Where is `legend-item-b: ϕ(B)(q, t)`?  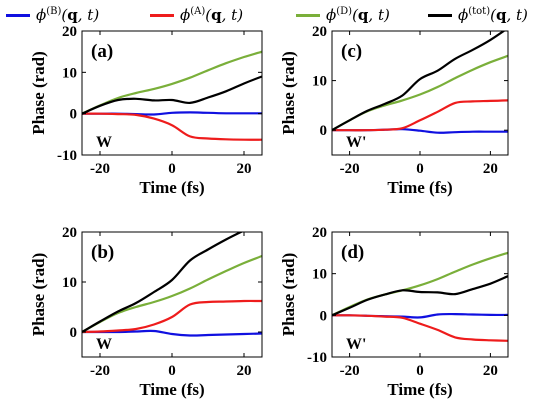
legend-item-b: ϕ(B)(q, t) is located at coordinates (52, 15).